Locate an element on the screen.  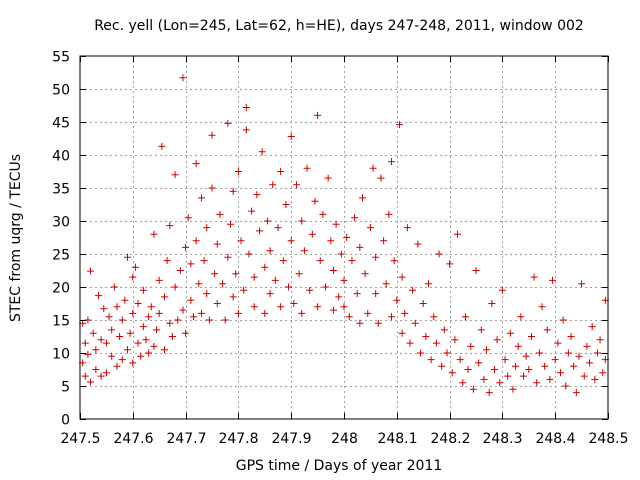
x-tick-label: 247.8 is located at coordinates (238, 439).